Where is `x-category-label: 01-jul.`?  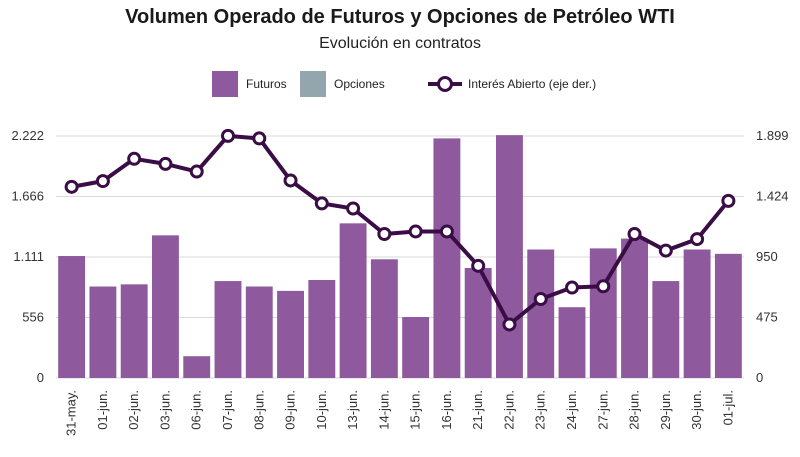
x-category-label: 01-jul. is located at coordinates (727, 407).